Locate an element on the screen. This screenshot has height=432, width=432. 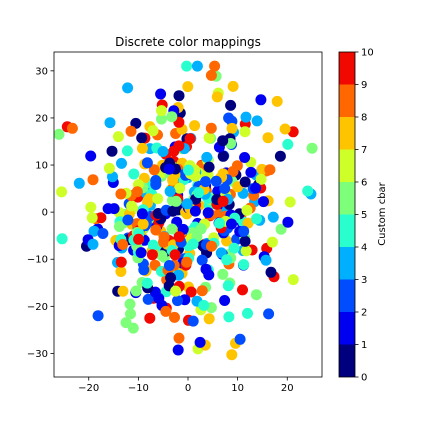
y-tick-label: 20 is located at coordinates (41, 118).